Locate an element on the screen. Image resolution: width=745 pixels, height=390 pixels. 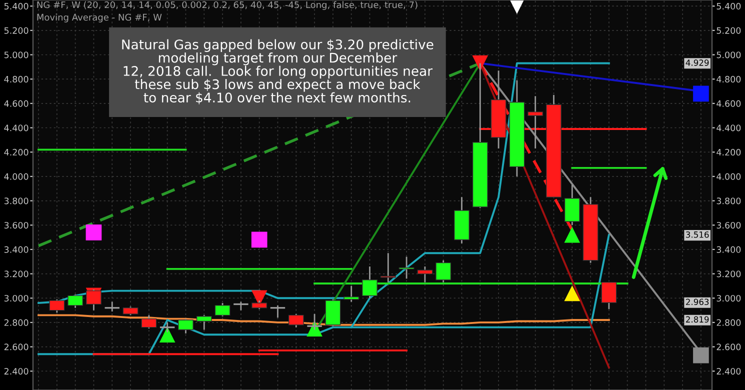
y2-tick-label: 5.400 is located at coordinates (728, 6).